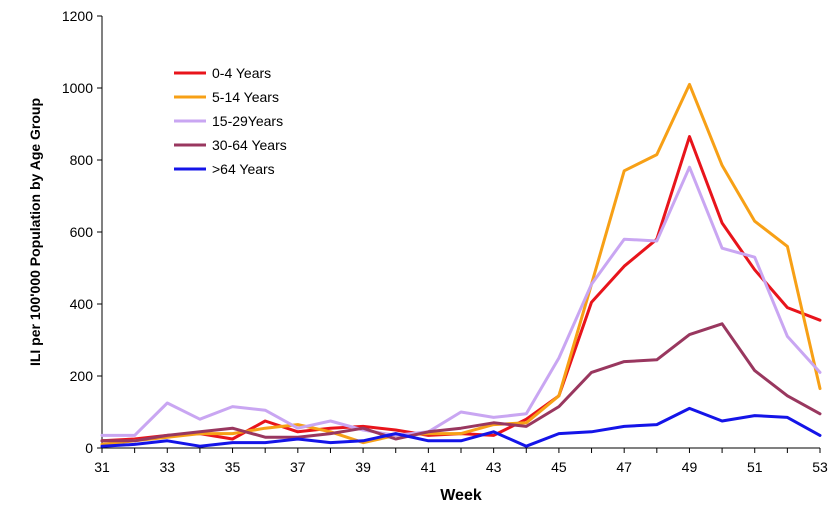 This screenshot has height=521, width=834. What do you see at coordinates (690, 467) in the screenshot?
I see `x-tick-label: 49` at bounding box center [690, 467].